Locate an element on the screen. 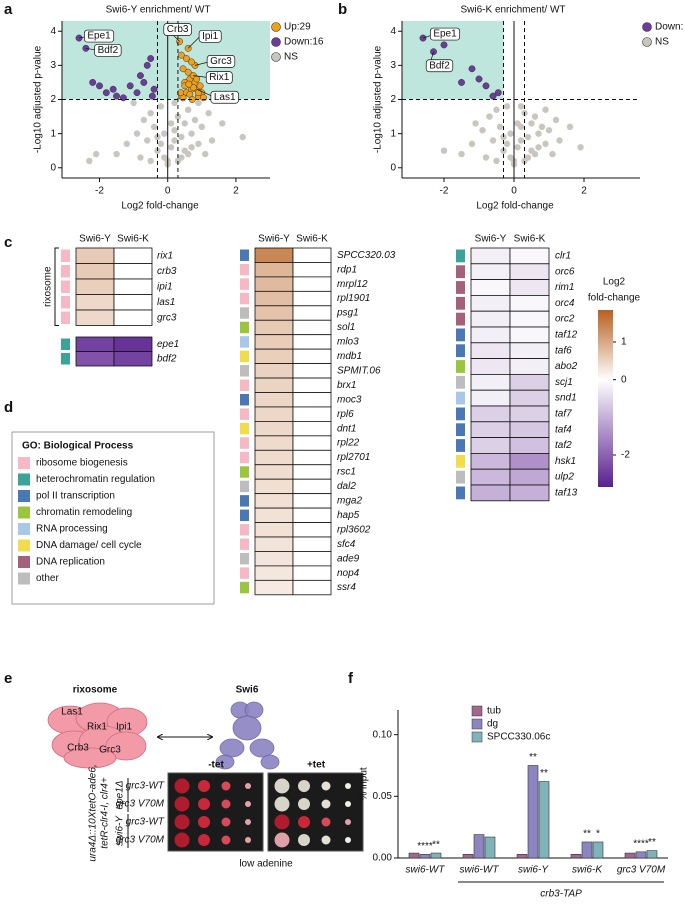  colorbar-tick-label: -2 is located at coordinates (625, 455).